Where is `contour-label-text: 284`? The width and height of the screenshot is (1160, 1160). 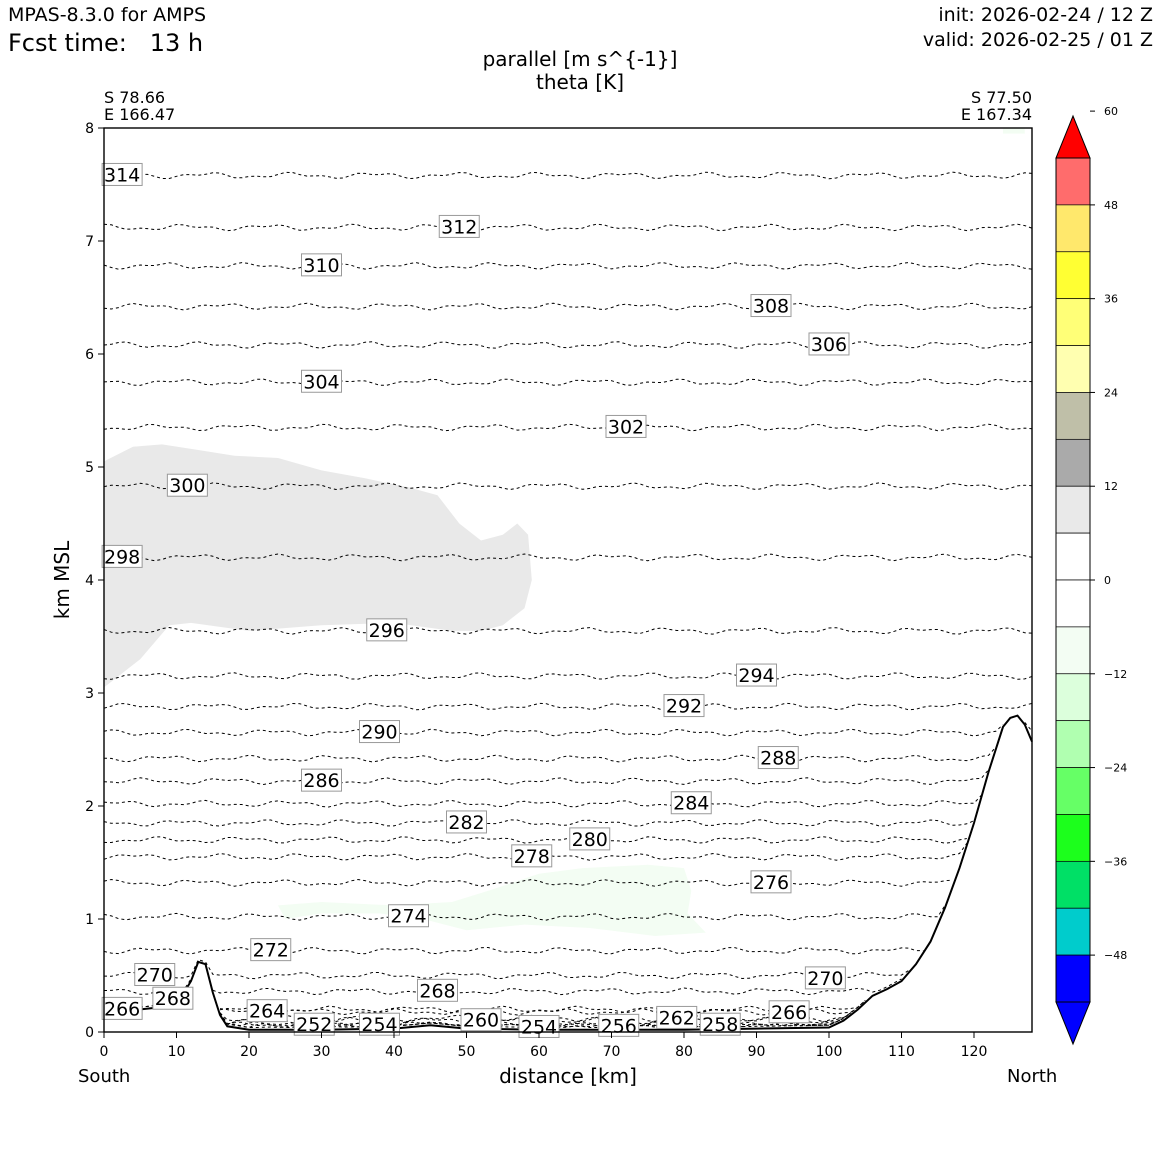
contour-label-text: 284 is located at coordinates (691, 804).